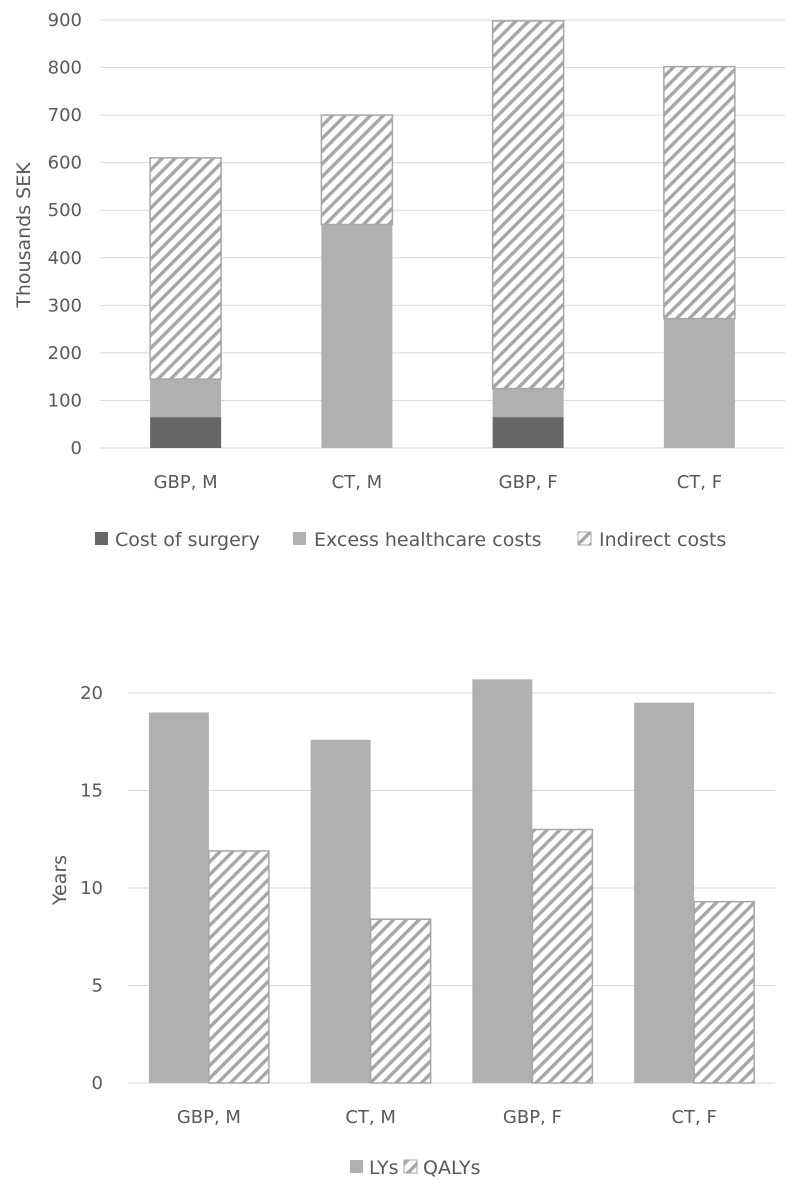  What do you see at coordinates (91, 693) in the screenshot?
I see `y-tick-label: 20` at bounding box center [91, 693].